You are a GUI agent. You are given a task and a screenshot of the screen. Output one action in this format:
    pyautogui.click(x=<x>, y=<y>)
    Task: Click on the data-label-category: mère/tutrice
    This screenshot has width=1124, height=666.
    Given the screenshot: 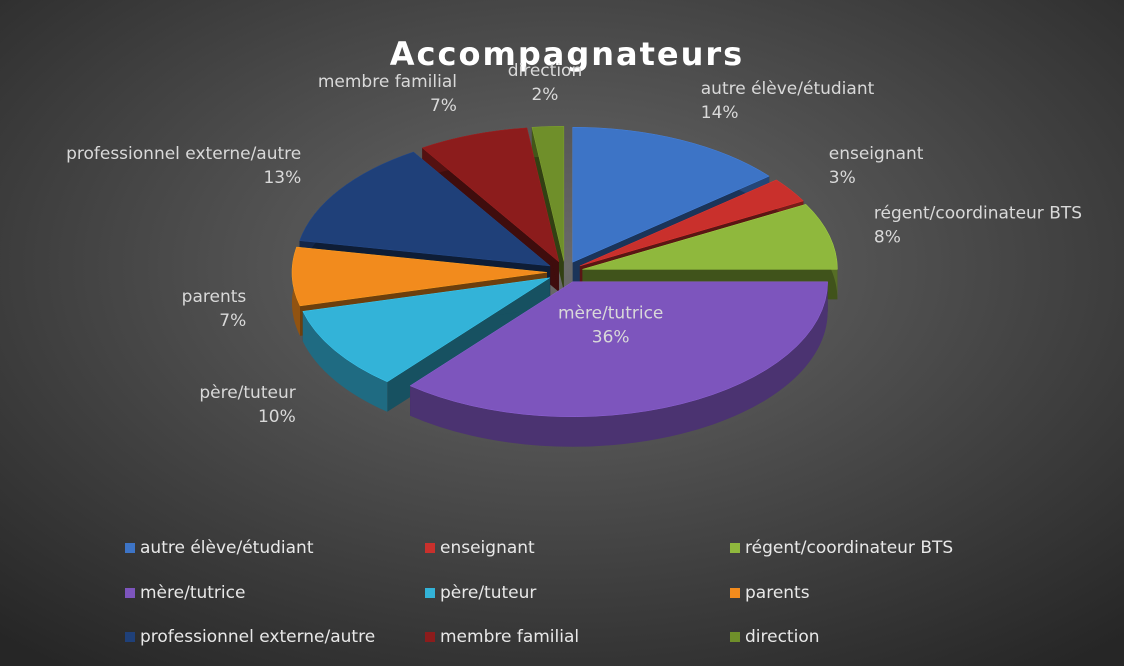 What is the action you would take?
    pyautogui.click(x=610, y=314)
    